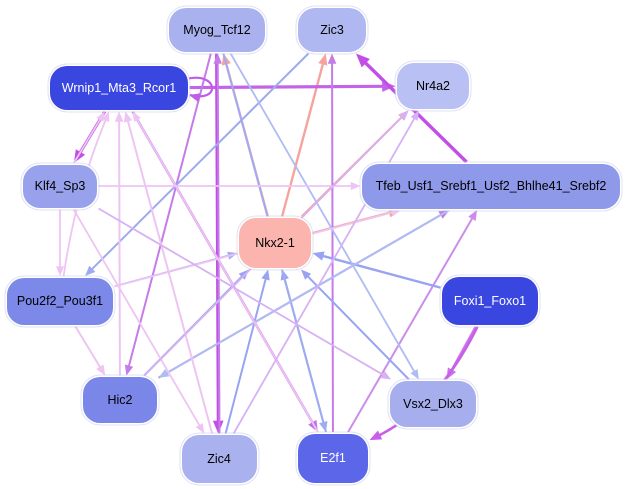  I want to click on node-nr4a2: Nr4a2, so click(433, 86).